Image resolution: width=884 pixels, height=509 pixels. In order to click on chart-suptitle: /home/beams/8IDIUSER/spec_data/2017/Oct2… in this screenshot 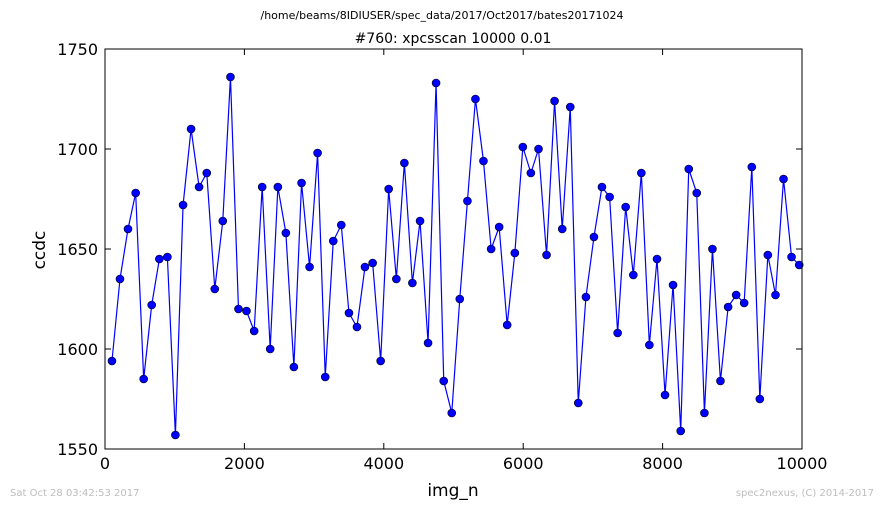, I will do `click(442, 15)`.